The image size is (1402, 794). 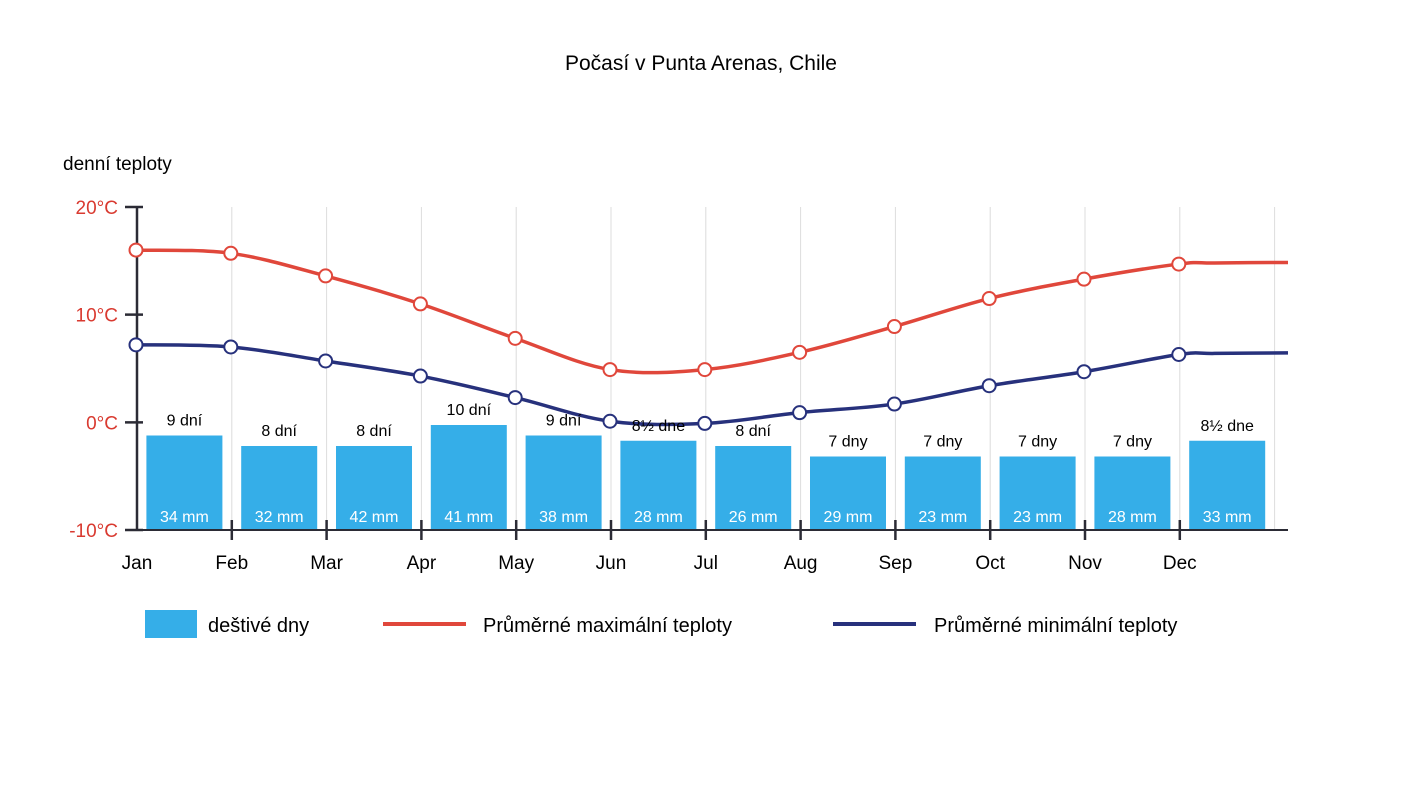 I want to click on x-tick-label: Dec, so click(x=1180, y=563).